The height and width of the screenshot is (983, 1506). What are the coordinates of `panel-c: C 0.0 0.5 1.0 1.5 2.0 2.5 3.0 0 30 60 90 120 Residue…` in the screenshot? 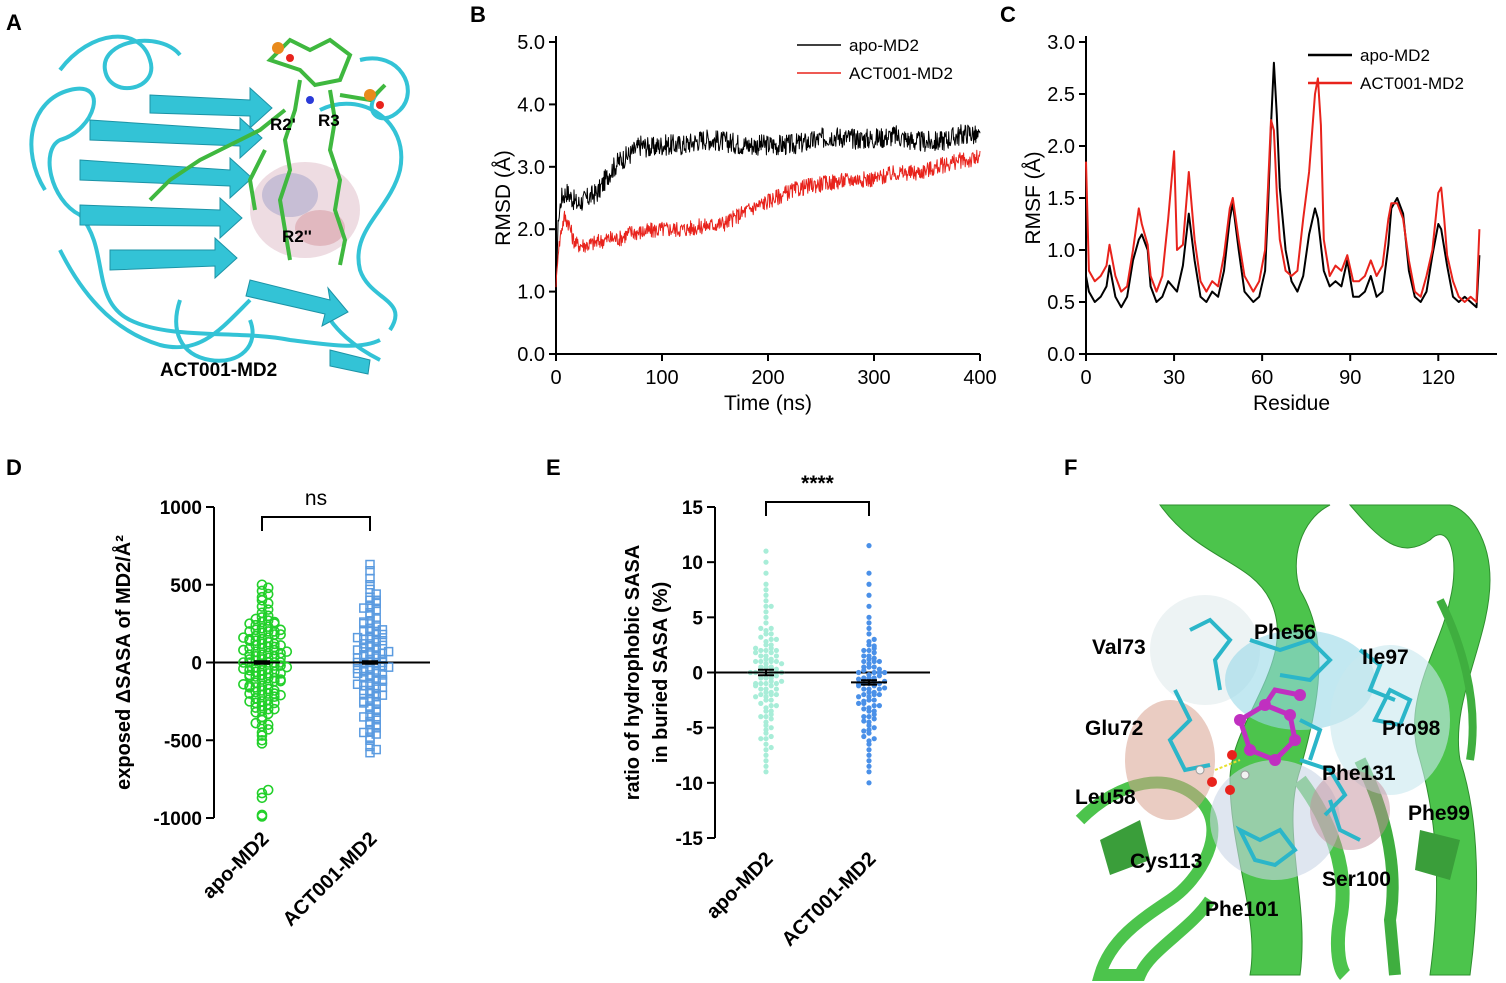 It's located at (1248, 208).